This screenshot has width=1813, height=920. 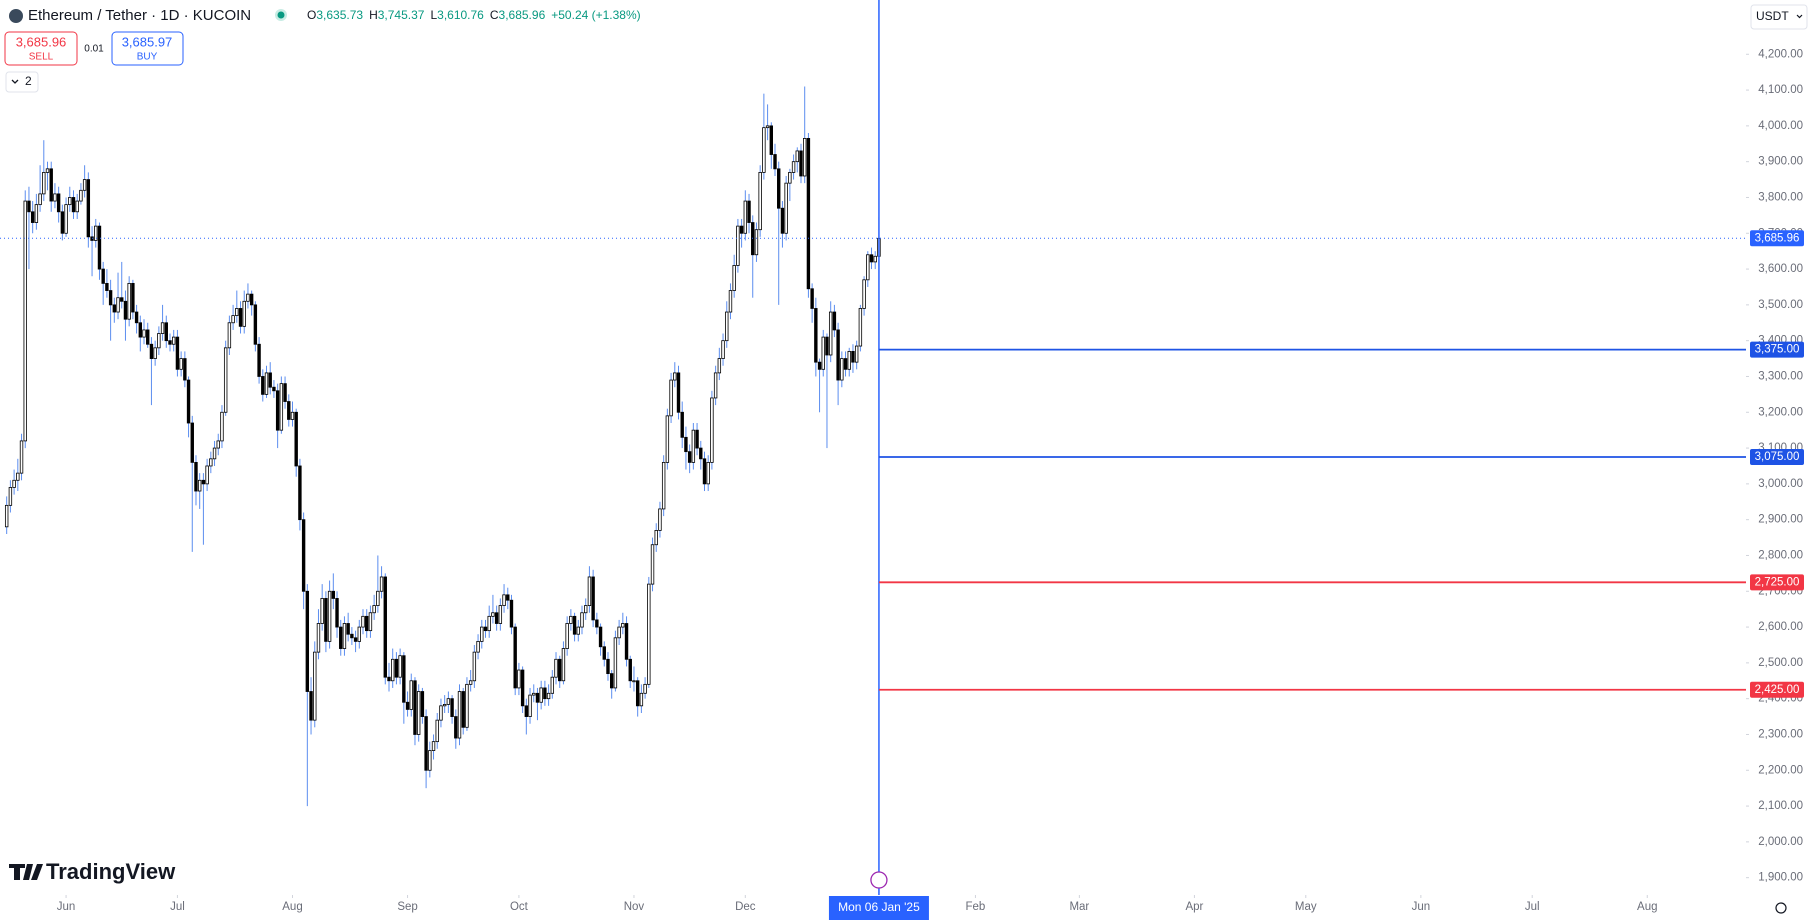 What do you see at coordinates (1777, 457) in the screenshot?
I see `price-line-label: 3,075.00` at bounding box center [1777, 457].